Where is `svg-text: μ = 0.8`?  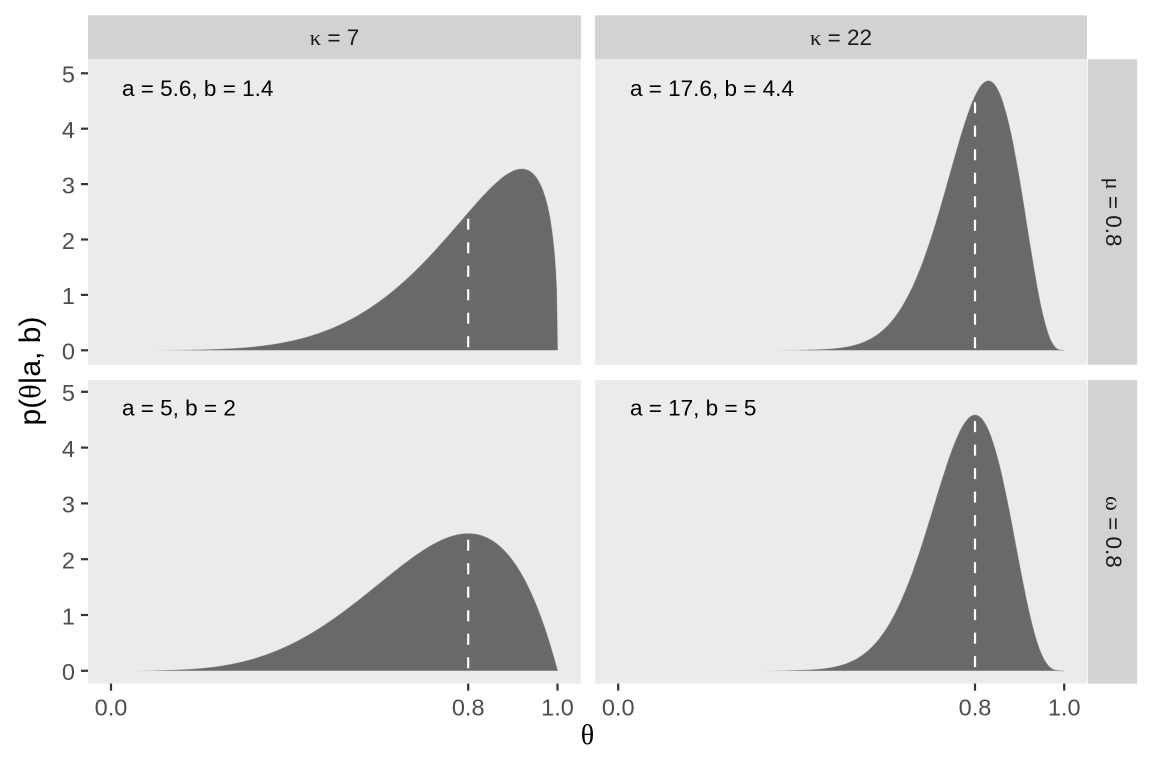
svg-text: μ = 0.8 is located at coordinates (1113, 212).